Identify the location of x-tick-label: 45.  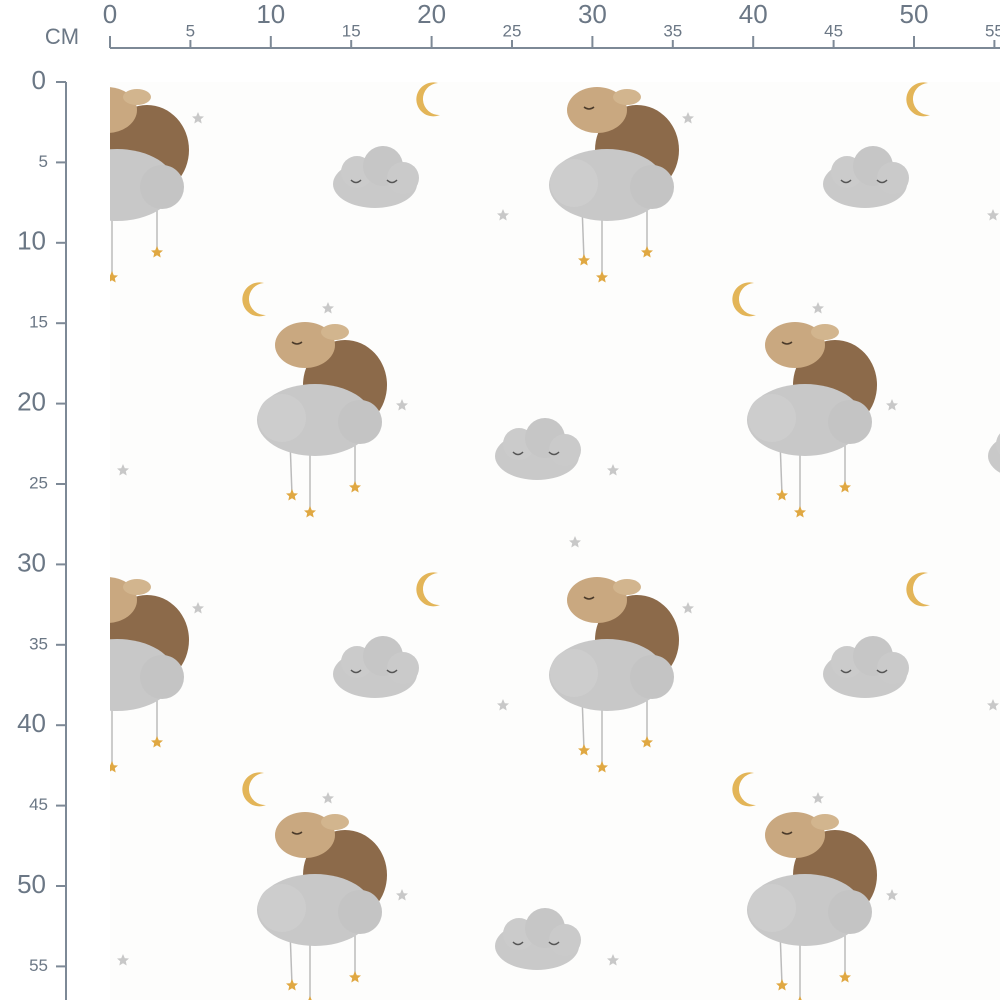
(833, 30).